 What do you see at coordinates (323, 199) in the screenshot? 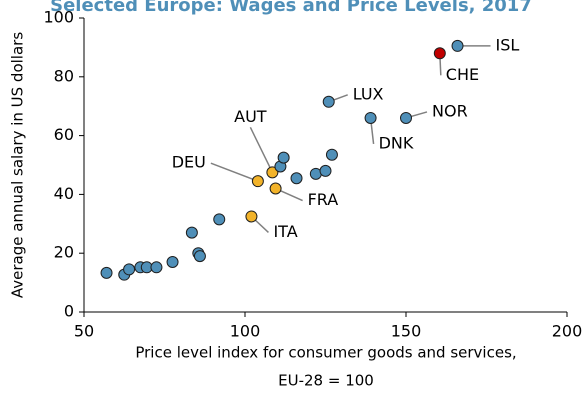
I see `annotation: FRA` at bounding box center [323, 199].